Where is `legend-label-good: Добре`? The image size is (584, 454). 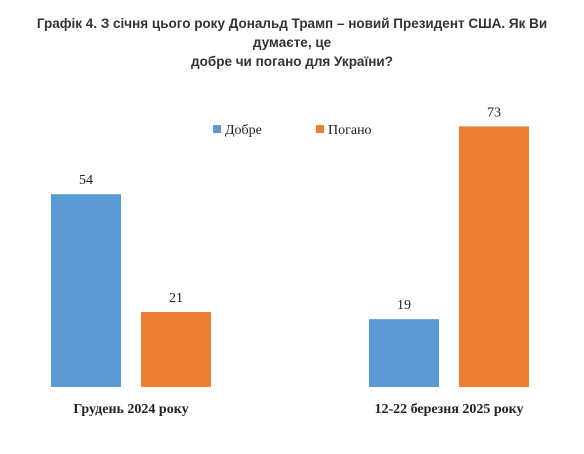
legend-label-good: Добре is located at coordinates (243, 130).